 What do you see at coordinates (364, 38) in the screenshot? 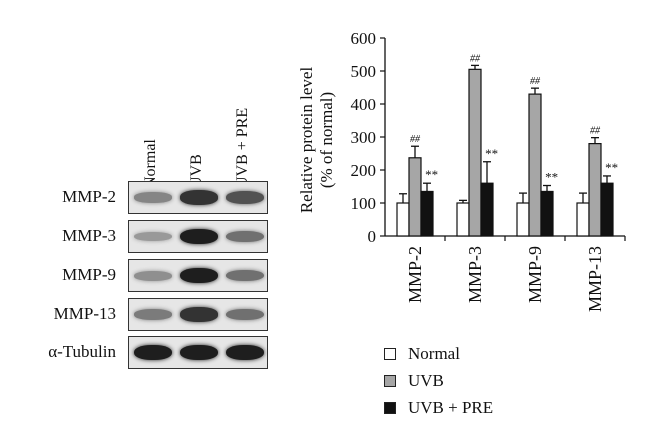
I see `y-tick-label: 600` at bounding box center [364, 38].